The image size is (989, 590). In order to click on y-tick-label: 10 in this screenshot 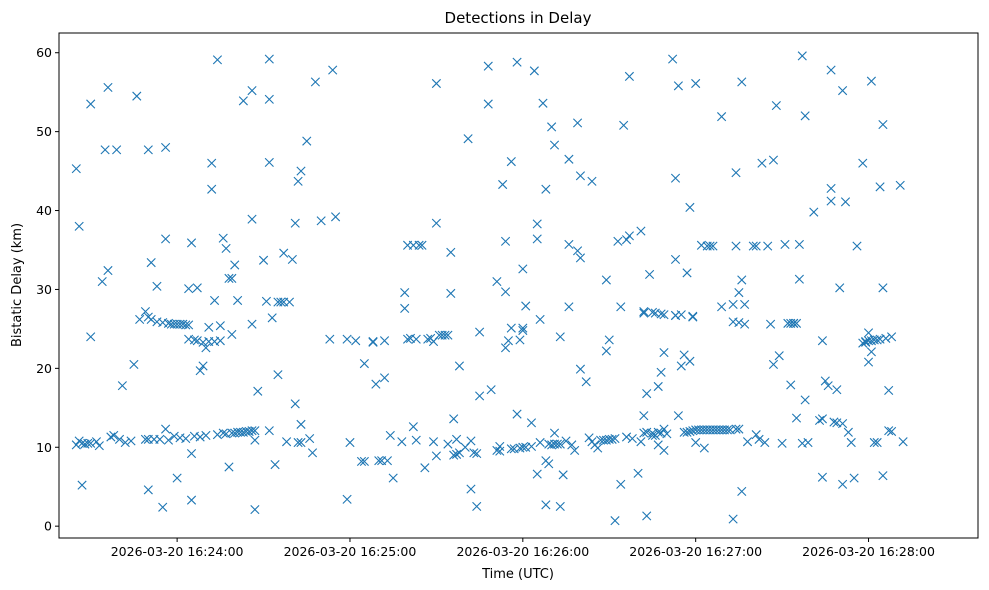, I will do `click(44, 447)`.